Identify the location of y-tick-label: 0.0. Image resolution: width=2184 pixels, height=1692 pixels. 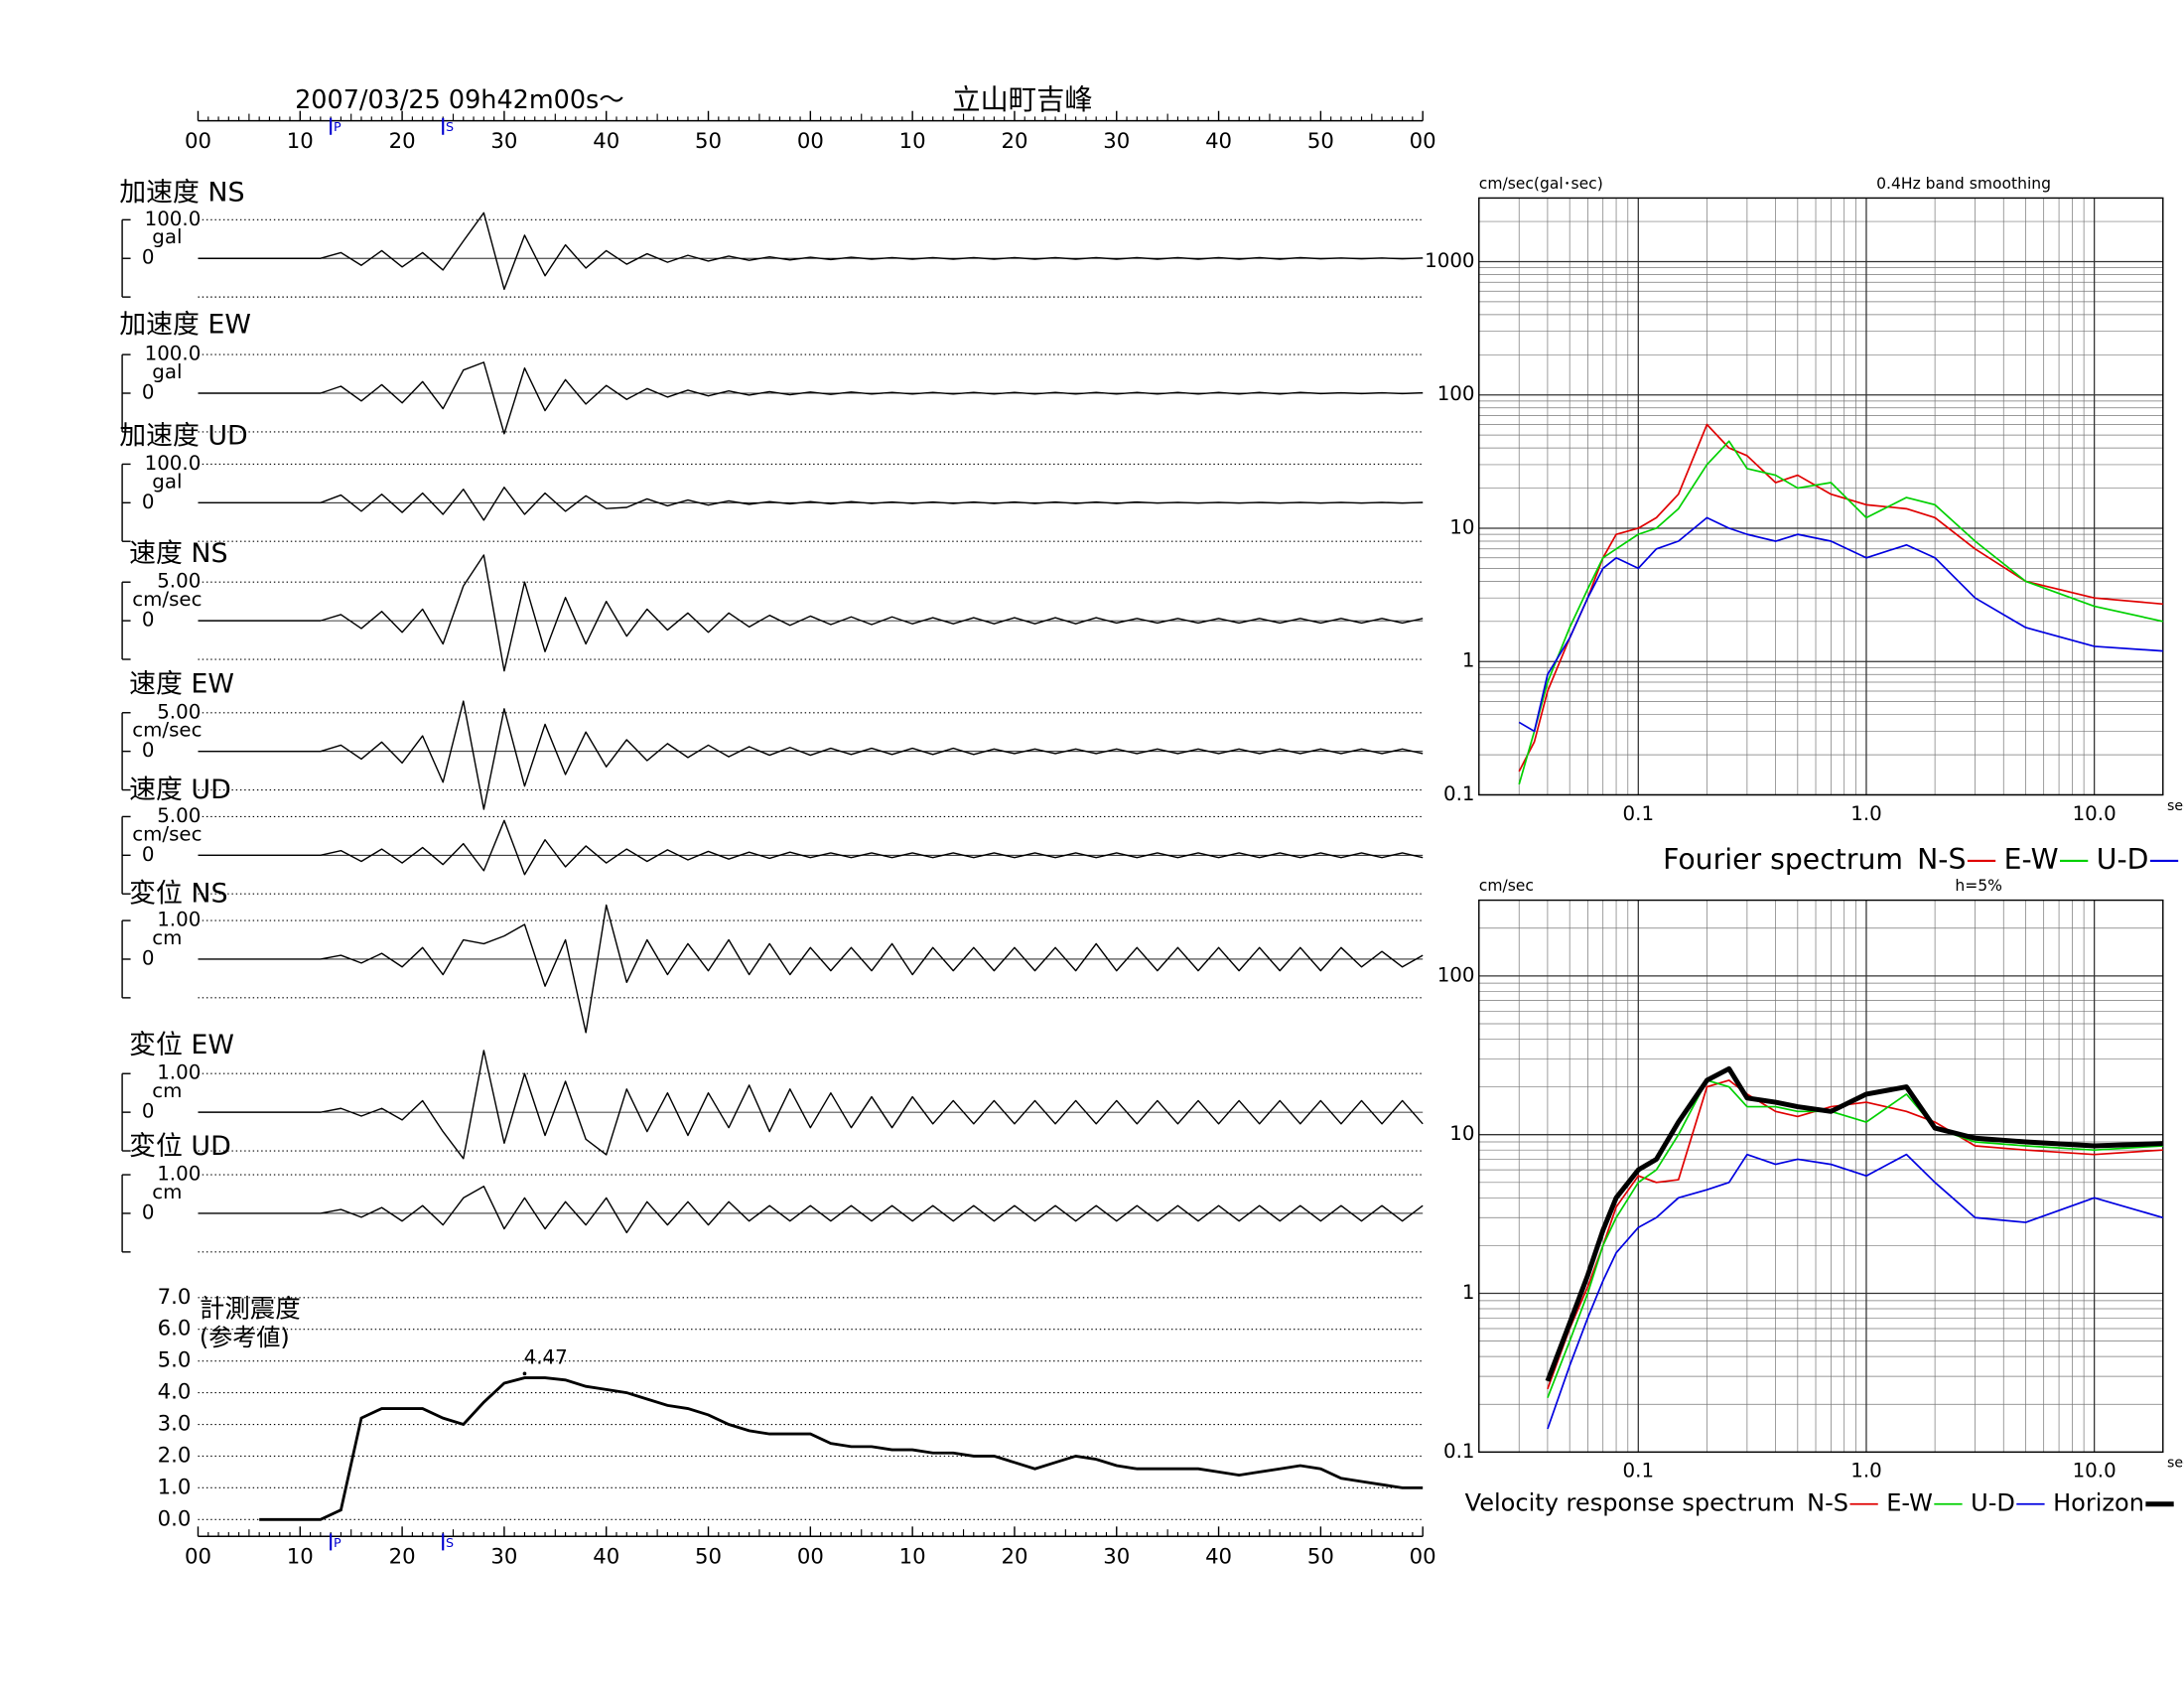
(175, 1518).